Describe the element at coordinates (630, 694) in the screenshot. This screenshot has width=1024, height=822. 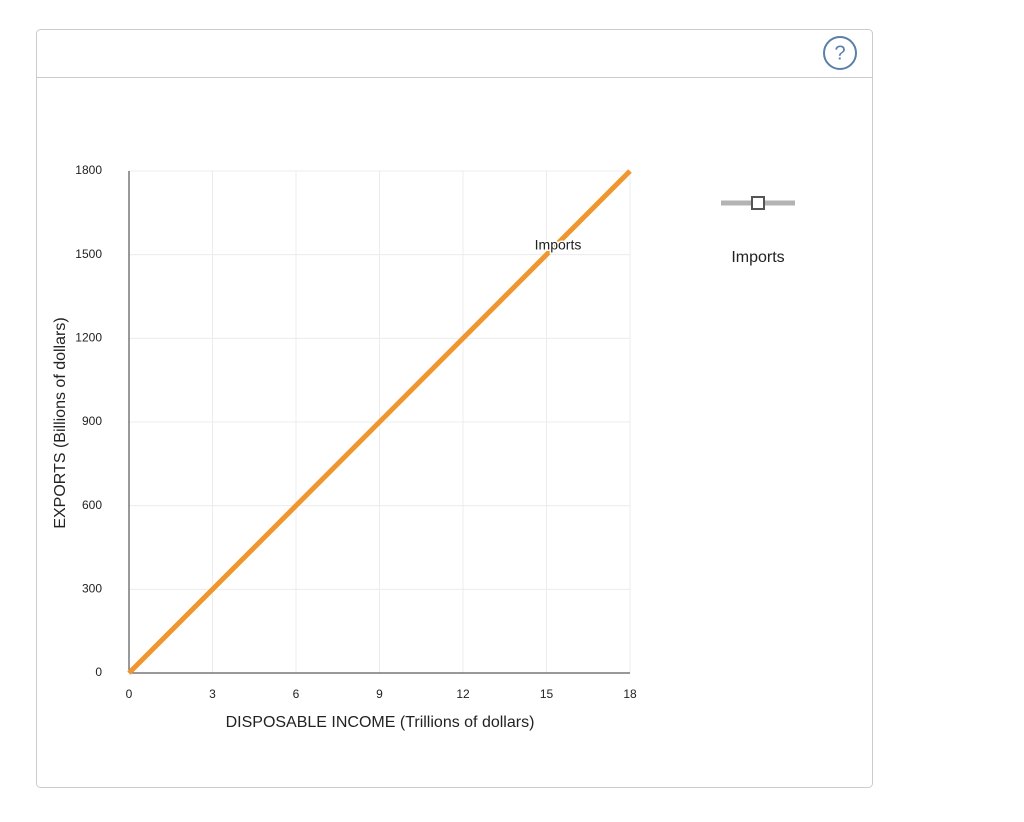
I see `x-tick-label: 18` at that location.